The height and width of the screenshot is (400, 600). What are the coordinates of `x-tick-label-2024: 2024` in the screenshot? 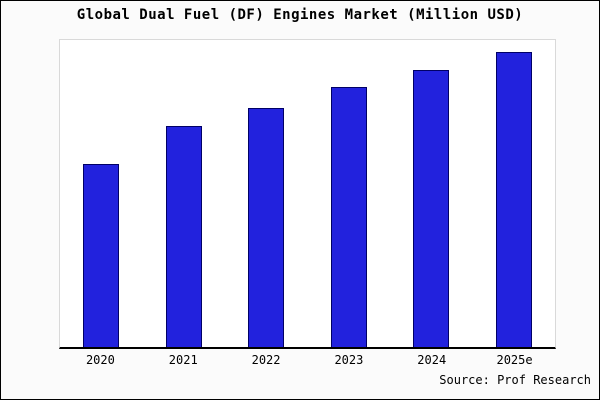 It's located at (432, 360).